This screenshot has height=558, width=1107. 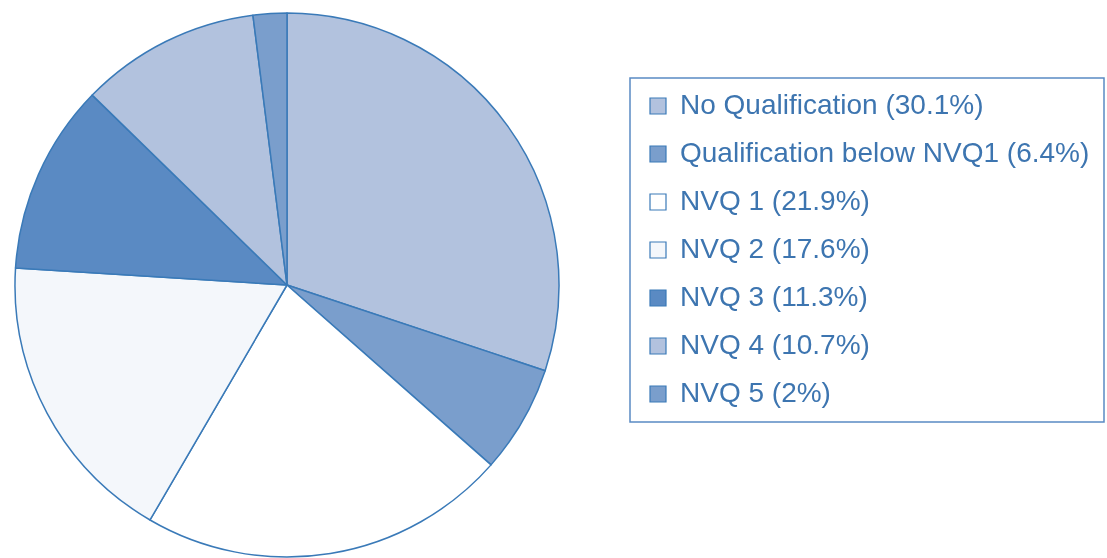 I want to click on legend-label: NVQ 2 (17.6%), so click(x=775, y=248).